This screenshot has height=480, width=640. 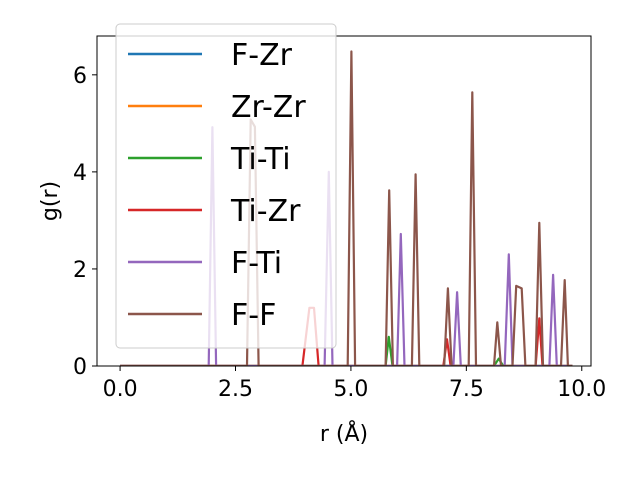 I want to click on x-tick-label: 2.5, so click(x=235, y=389).